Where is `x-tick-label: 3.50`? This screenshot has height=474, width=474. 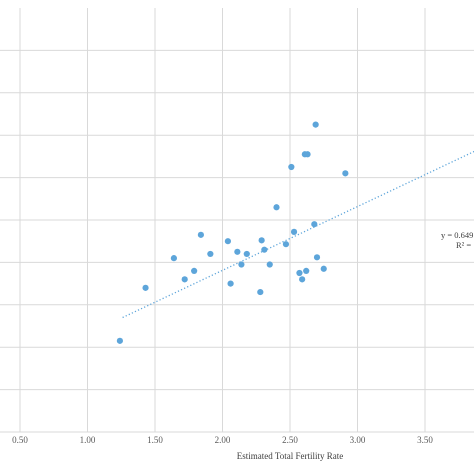 x-tick-label: 3.50 is located at coordinates (425, 440).